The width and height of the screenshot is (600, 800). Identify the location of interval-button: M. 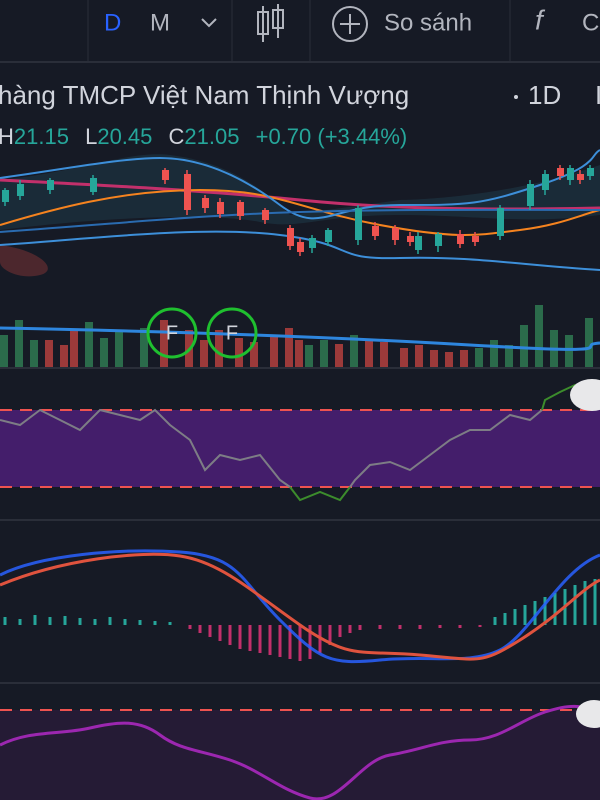
(160, 22).